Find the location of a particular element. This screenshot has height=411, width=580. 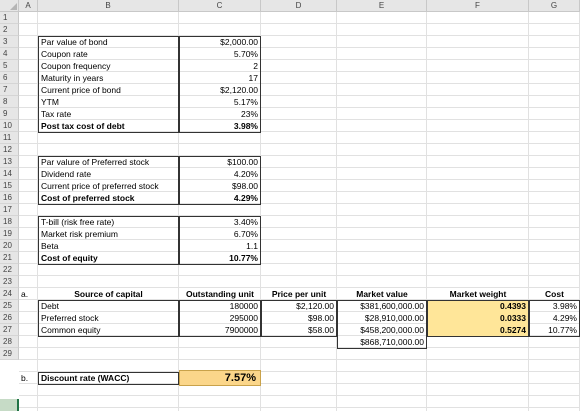

preferred-price-value: $98.00 is located at coordinates (245, 186).